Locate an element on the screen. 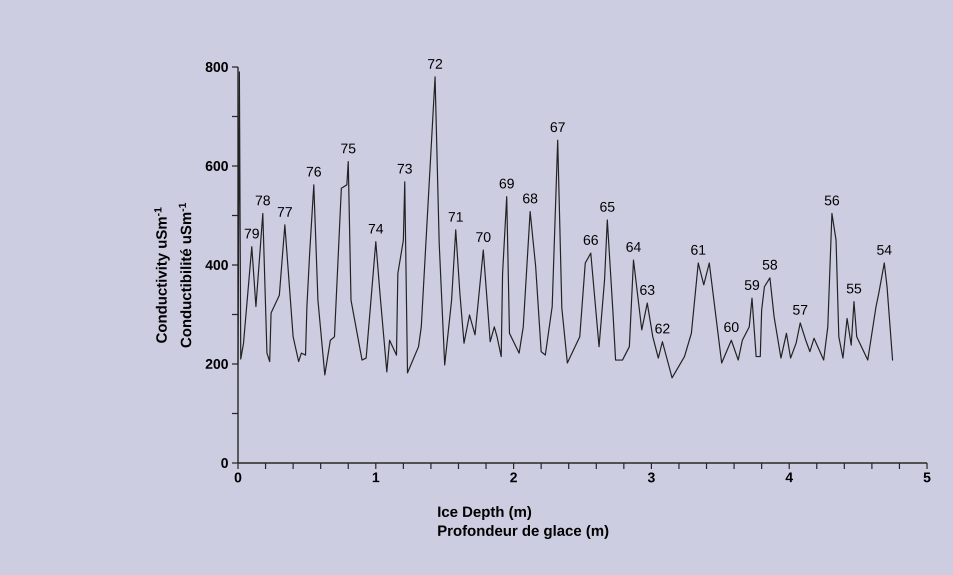 The height and width of the screenshot is (575, 953). annotation: 77 is located at coordinates (285, 212).